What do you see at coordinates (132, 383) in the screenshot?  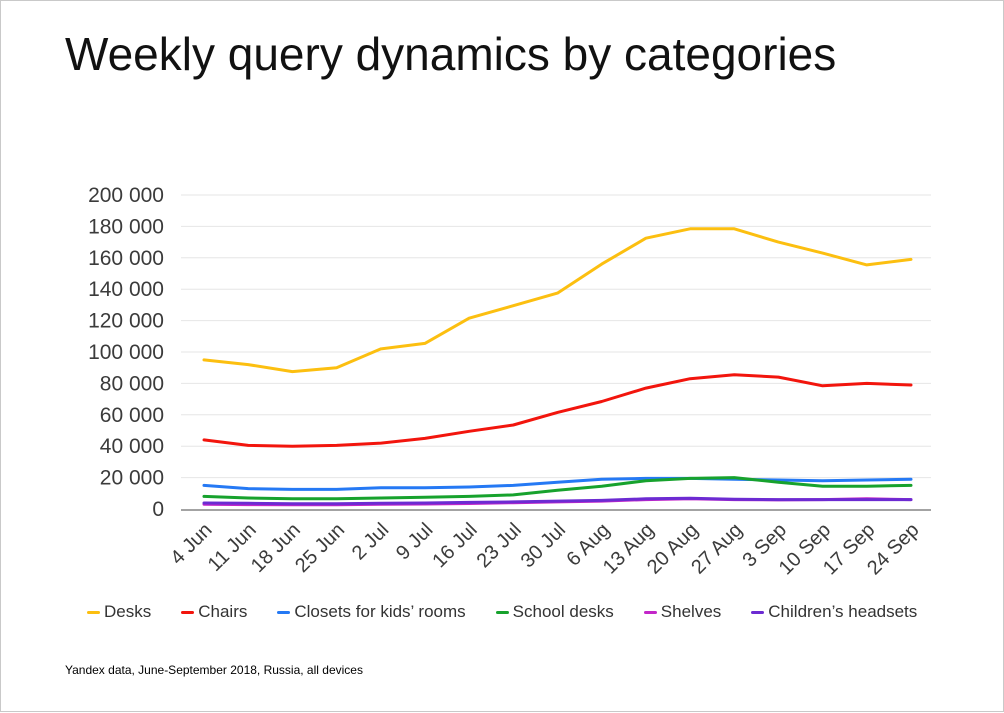 I see `y-tick-label: 80 000` at bounding box center [132, 383].